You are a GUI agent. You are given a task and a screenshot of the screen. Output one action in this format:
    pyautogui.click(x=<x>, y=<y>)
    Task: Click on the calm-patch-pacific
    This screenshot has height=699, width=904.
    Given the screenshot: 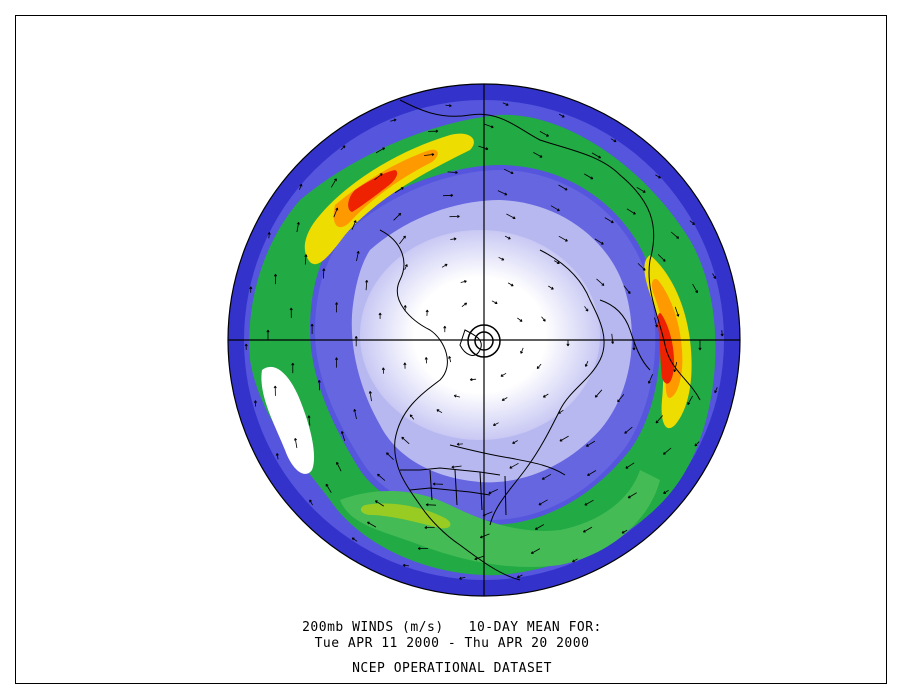 What is the action you would take?
    pyautogui.click(x=288, y=420)
    